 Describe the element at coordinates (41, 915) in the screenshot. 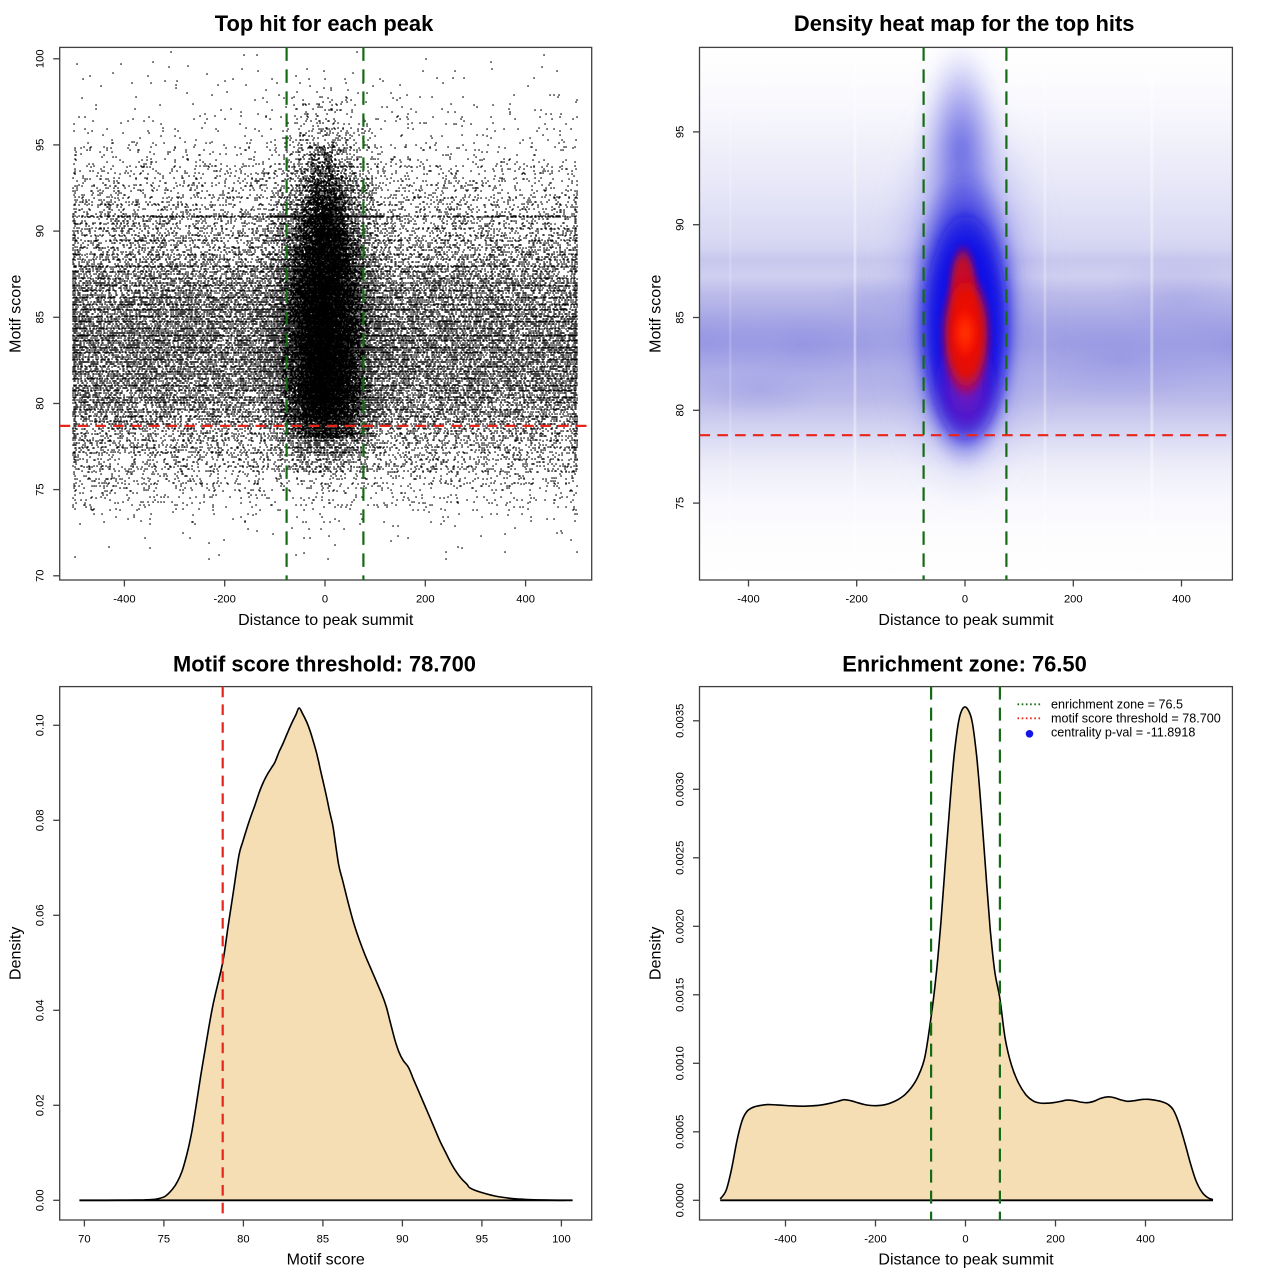

I see `svg-text: 0.06` at that location.